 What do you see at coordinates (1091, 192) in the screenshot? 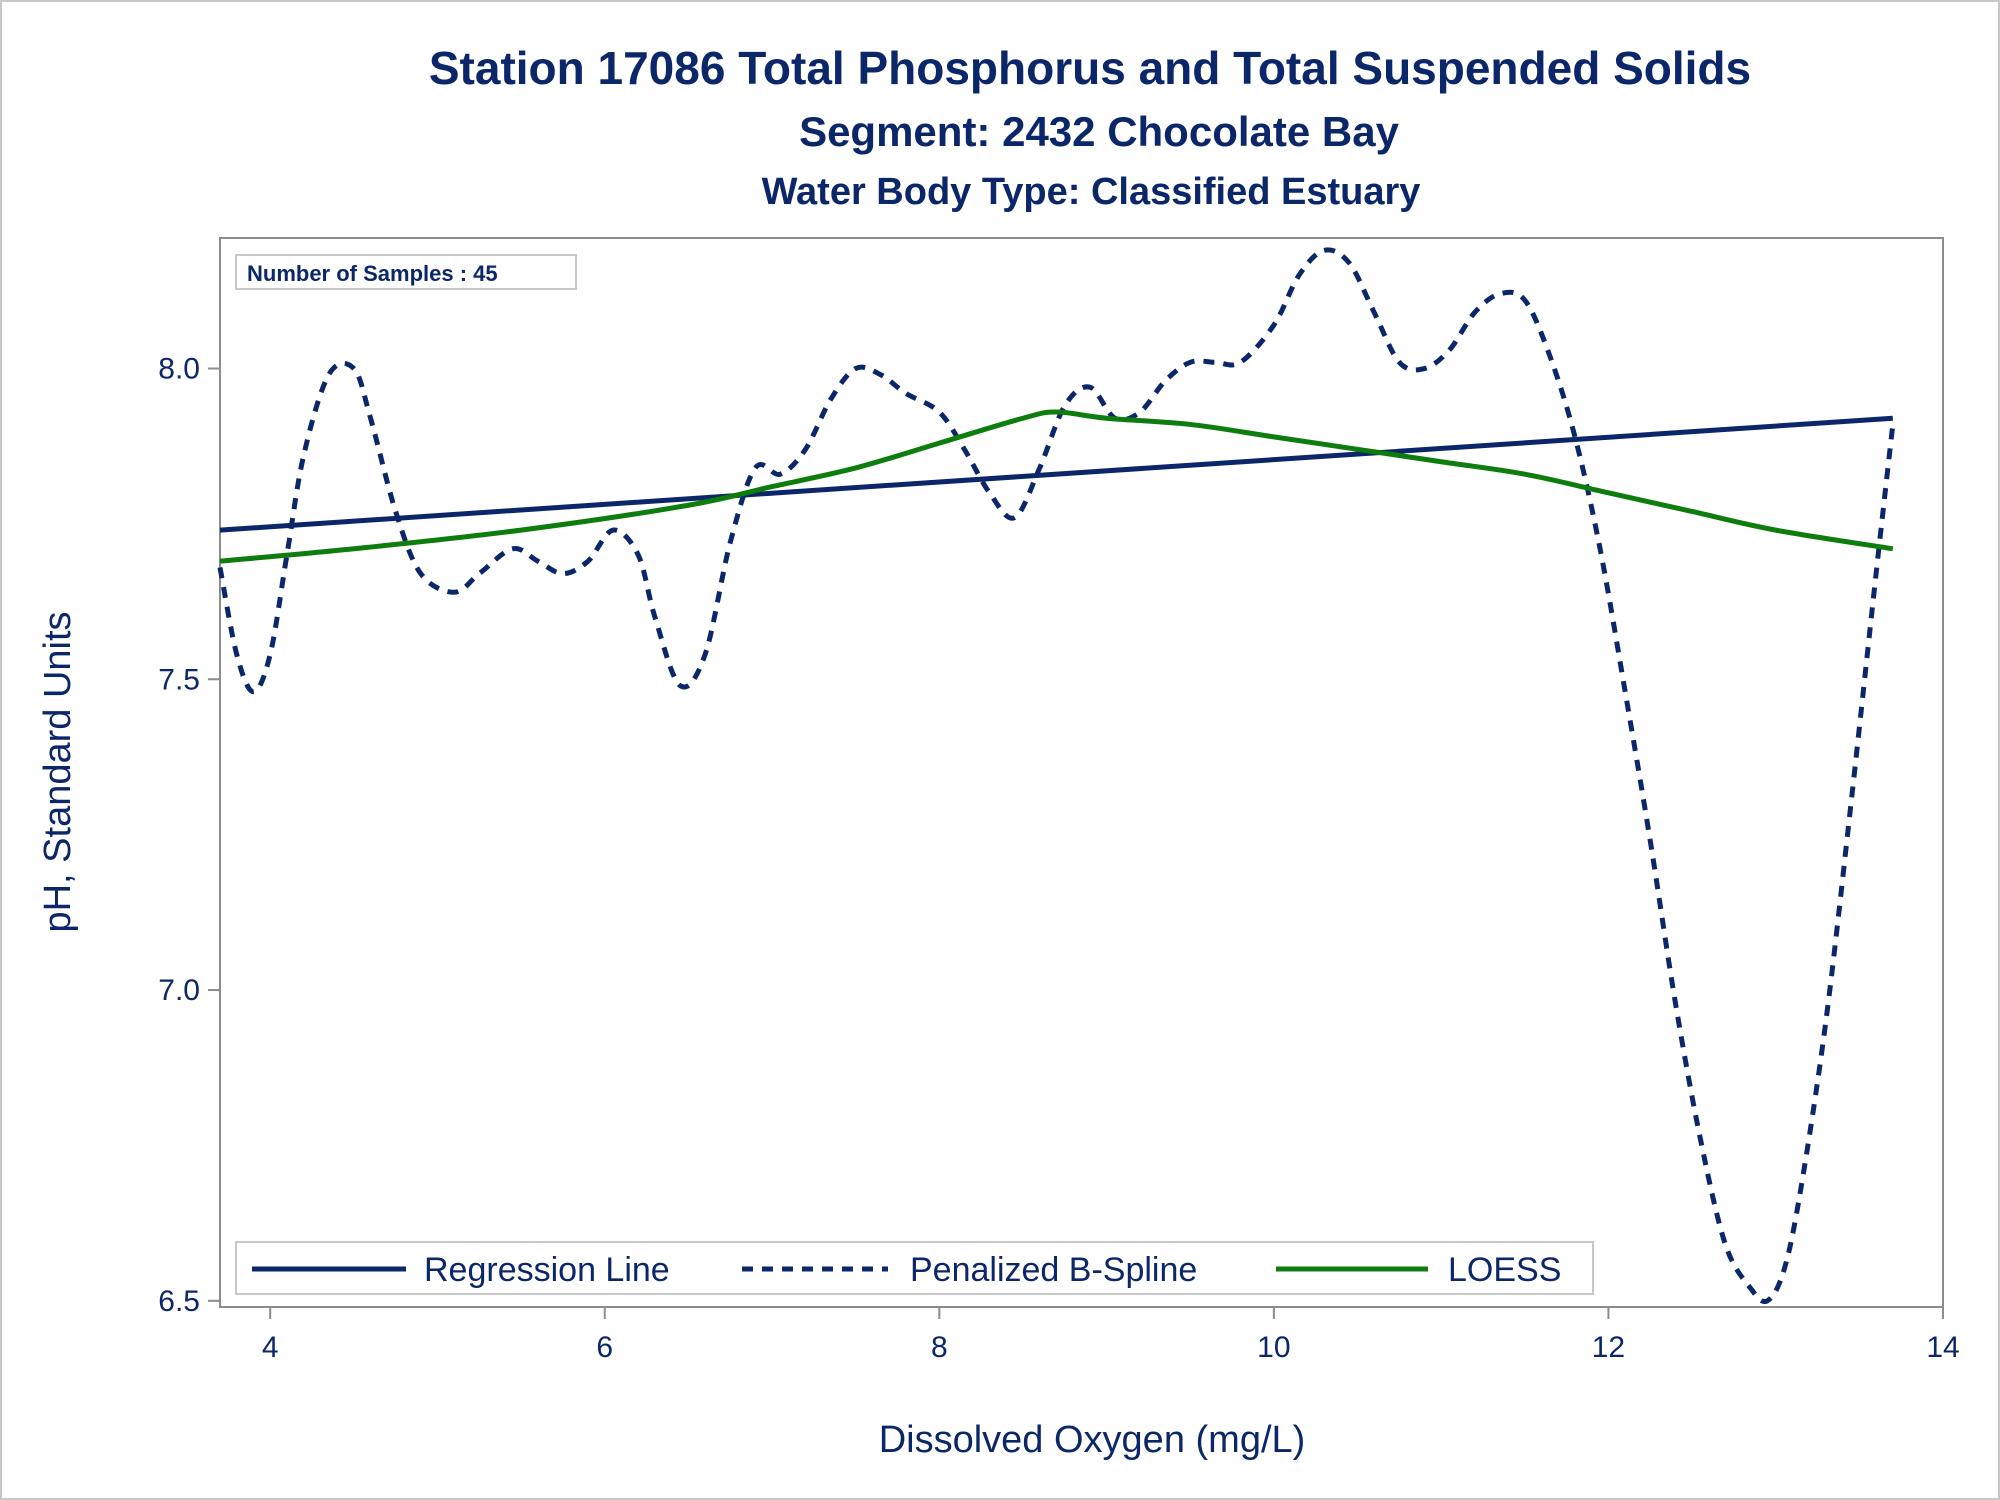
I see `chart-subtitle-2: Water Body Type: Classified Estuary` at bounding box center [1091, 192].